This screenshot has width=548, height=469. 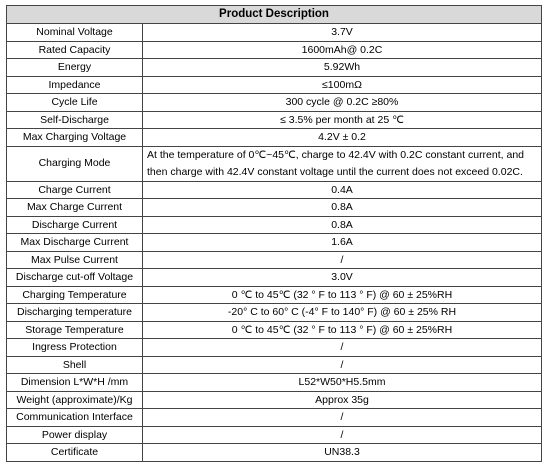 I want to click on spec-label: Max Pulse Current, so click(x=74, y=259).